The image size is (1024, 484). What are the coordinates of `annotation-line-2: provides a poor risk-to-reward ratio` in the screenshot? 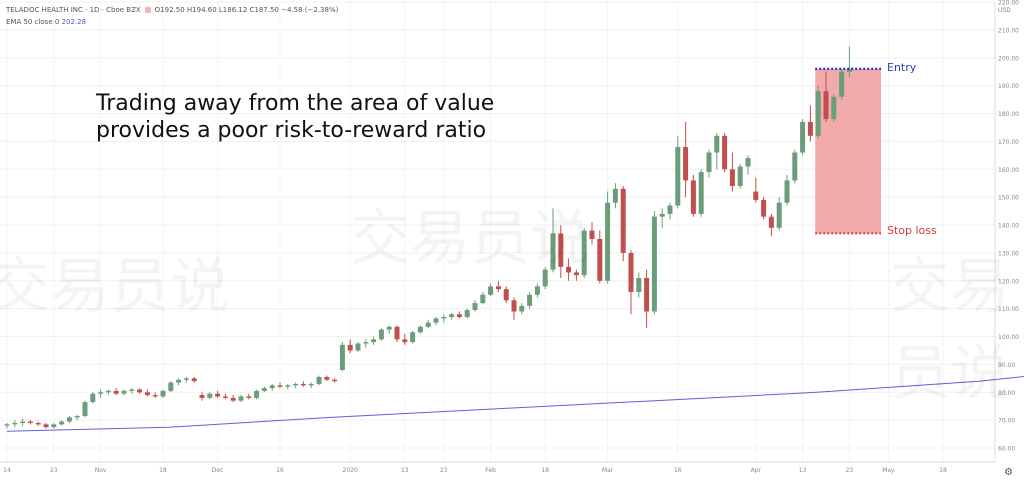 It's located at (291, 130).